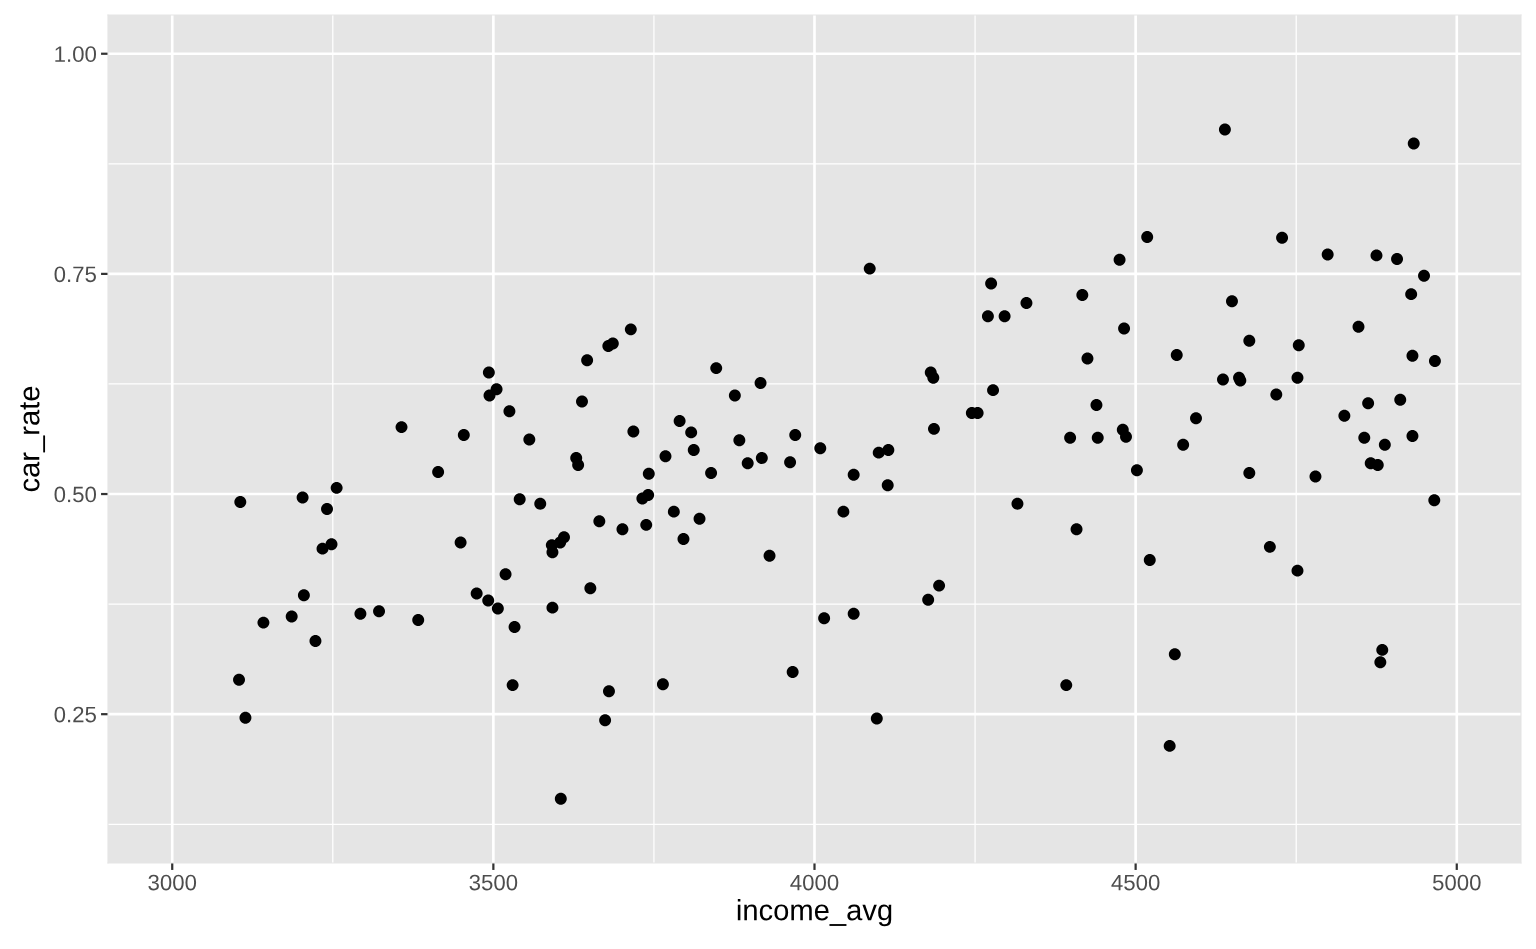 Image resolution: width=1536 pixels, height=949 pixels. What do you see at coordinates (1135, 882) in the screenshot?
I see `x-tick-label: 4500` at bounding box center [1135, 882].